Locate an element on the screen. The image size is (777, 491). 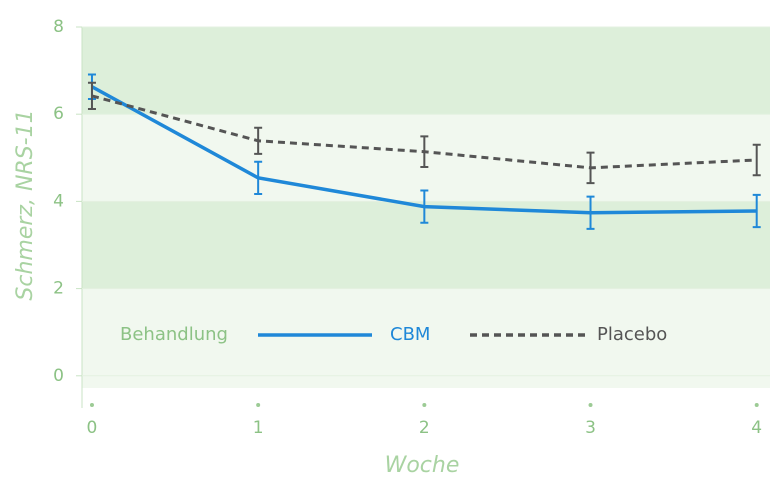
x-axis-label: Woche is located at coordinates (422, 465).